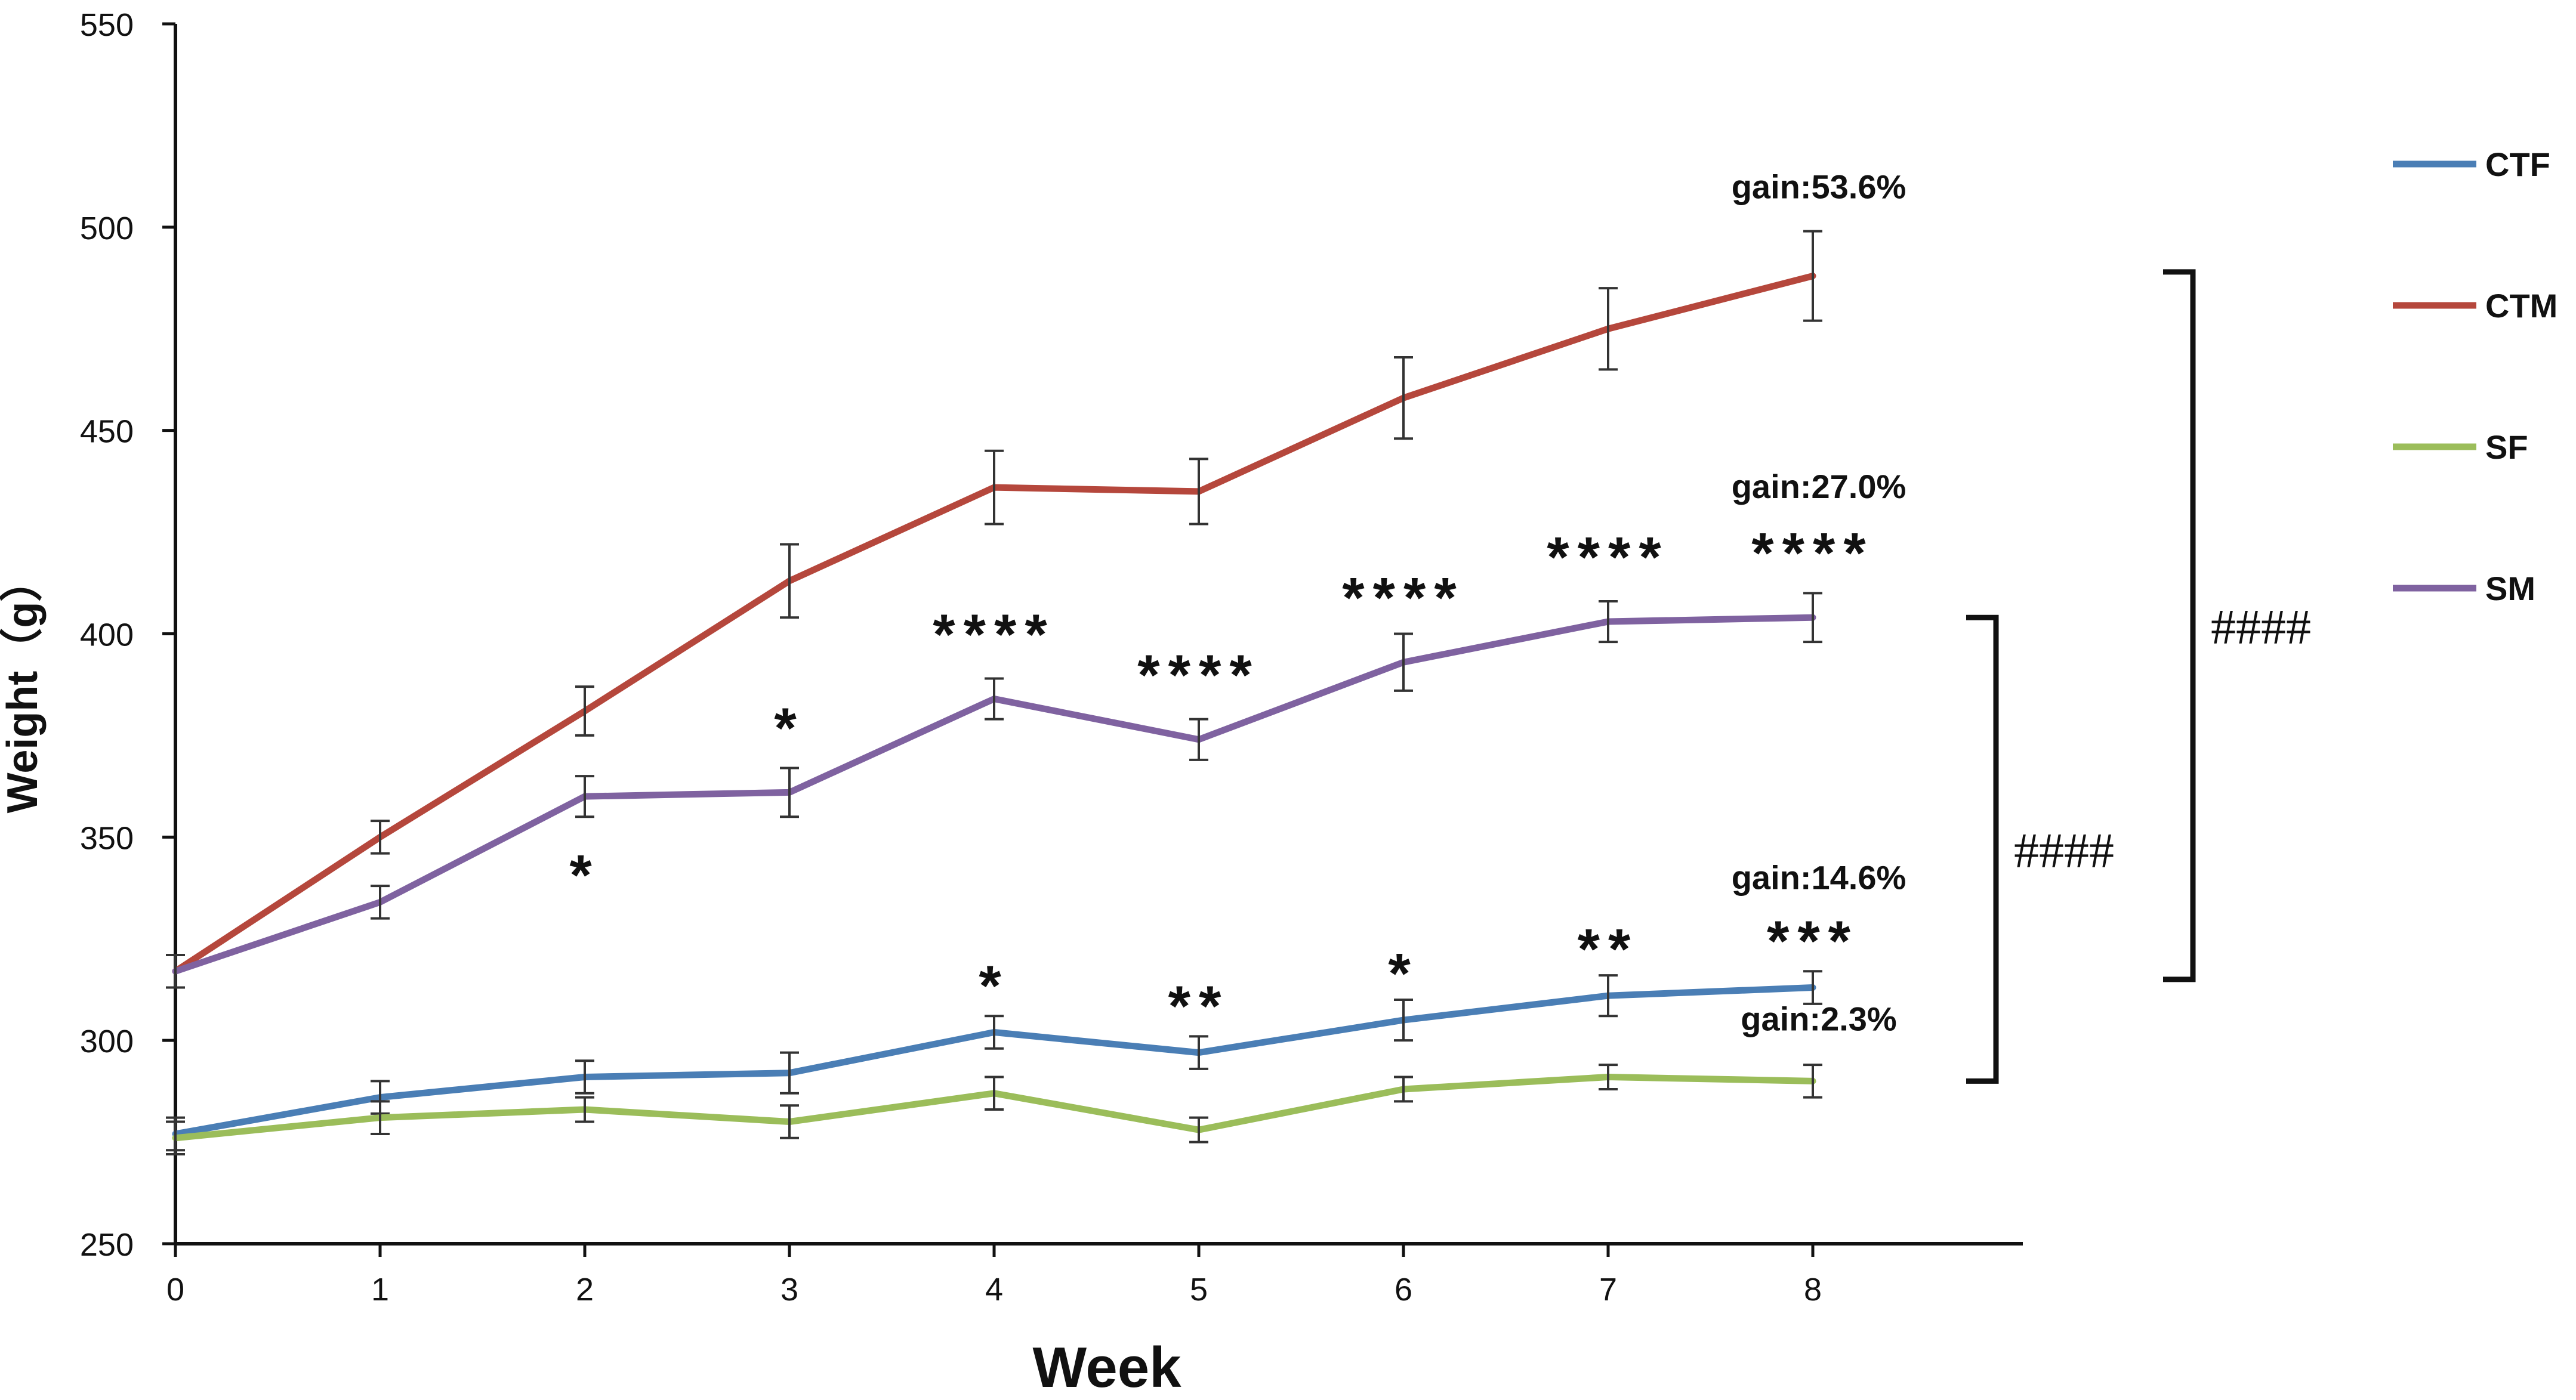  What do you see at coordinates (1818, 1018) in the screenshot?
I see `gain-label-sf: gain:2.3%` at bounding box center [1818, 1018].